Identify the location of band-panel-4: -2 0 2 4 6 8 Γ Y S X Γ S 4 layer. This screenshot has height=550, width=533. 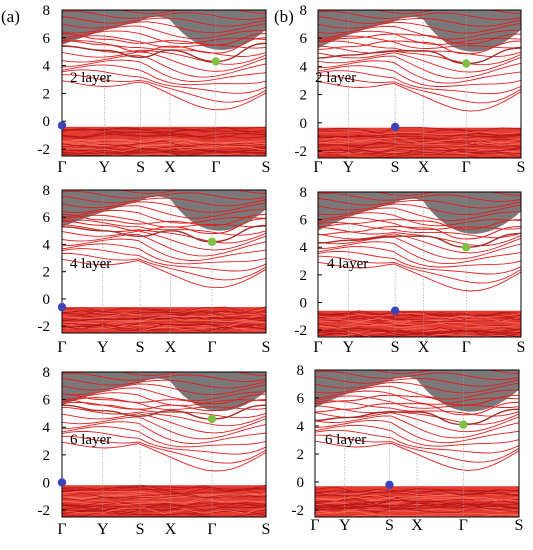
(410, 270).